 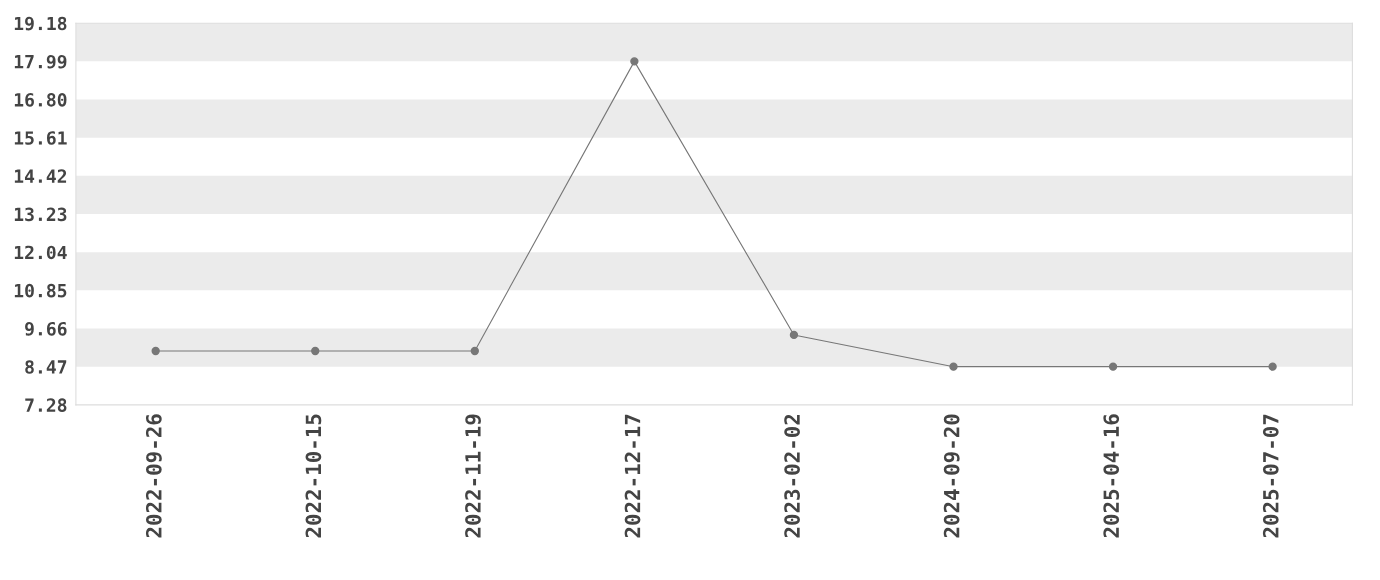 What do you see at coordinates (46, 405) in the screenshot?
I see `y-tick-label: 7.28` at bounding box center [46, 405].